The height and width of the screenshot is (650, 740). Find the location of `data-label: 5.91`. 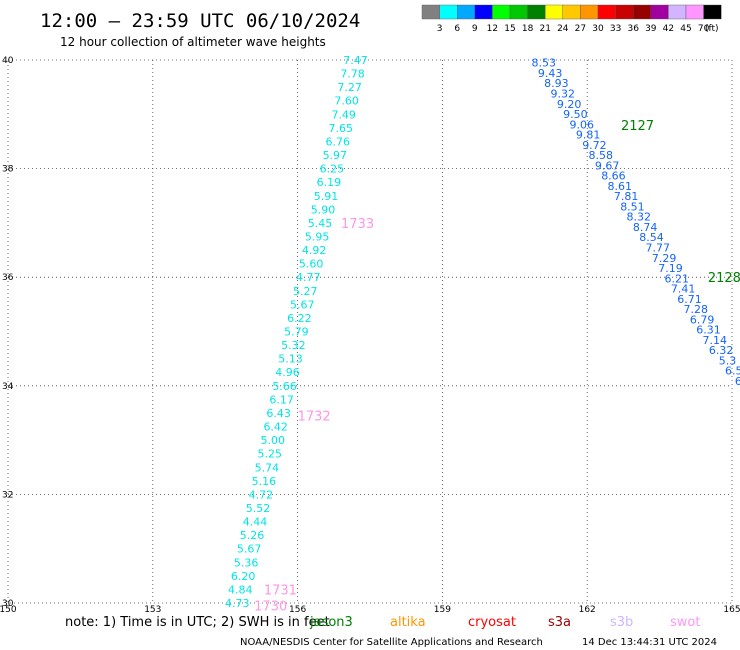

data-label: 5.91 is located at coordinates (326, 196).